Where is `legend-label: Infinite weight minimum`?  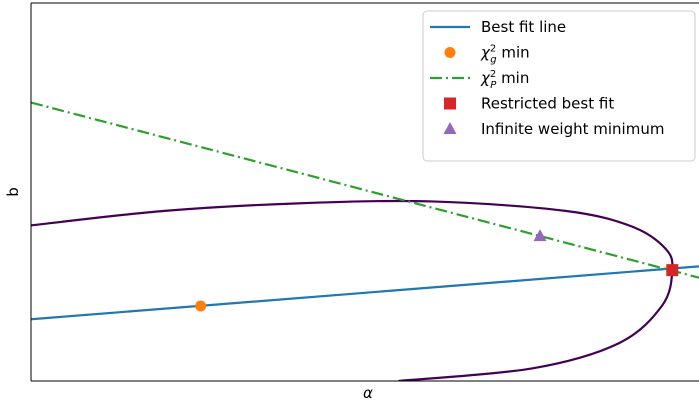 legend-label: Infinite weight minimum is located at coordinates (572, 129).